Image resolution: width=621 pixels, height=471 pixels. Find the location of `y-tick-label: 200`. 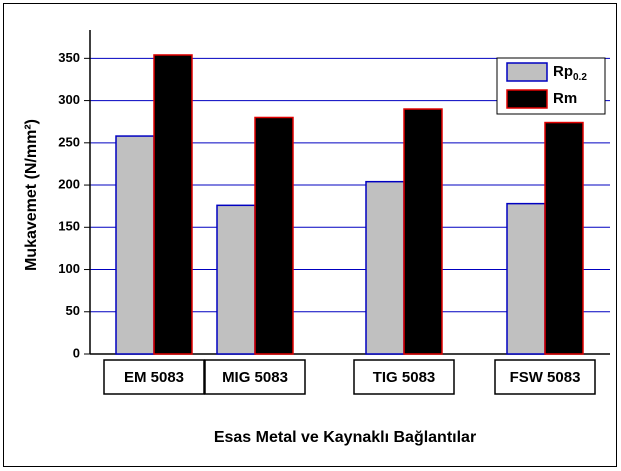

y-tick-label: 200 is located at coordinates (69, 183).